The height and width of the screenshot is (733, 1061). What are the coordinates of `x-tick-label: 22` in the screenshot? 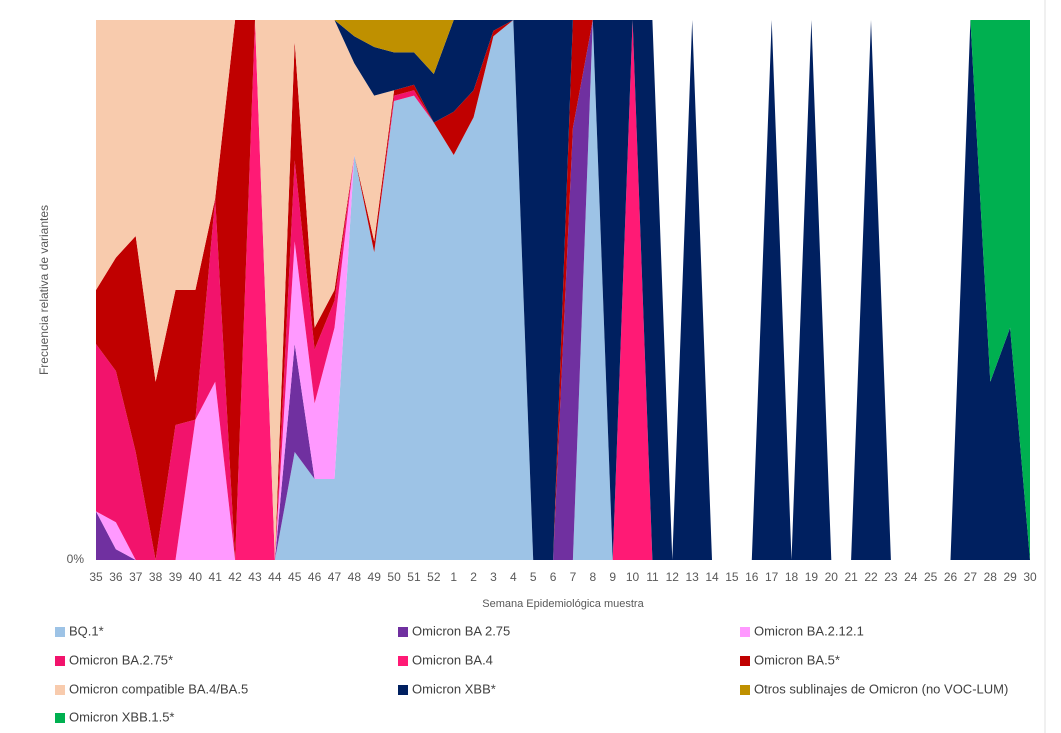 It's located at (871, 577).